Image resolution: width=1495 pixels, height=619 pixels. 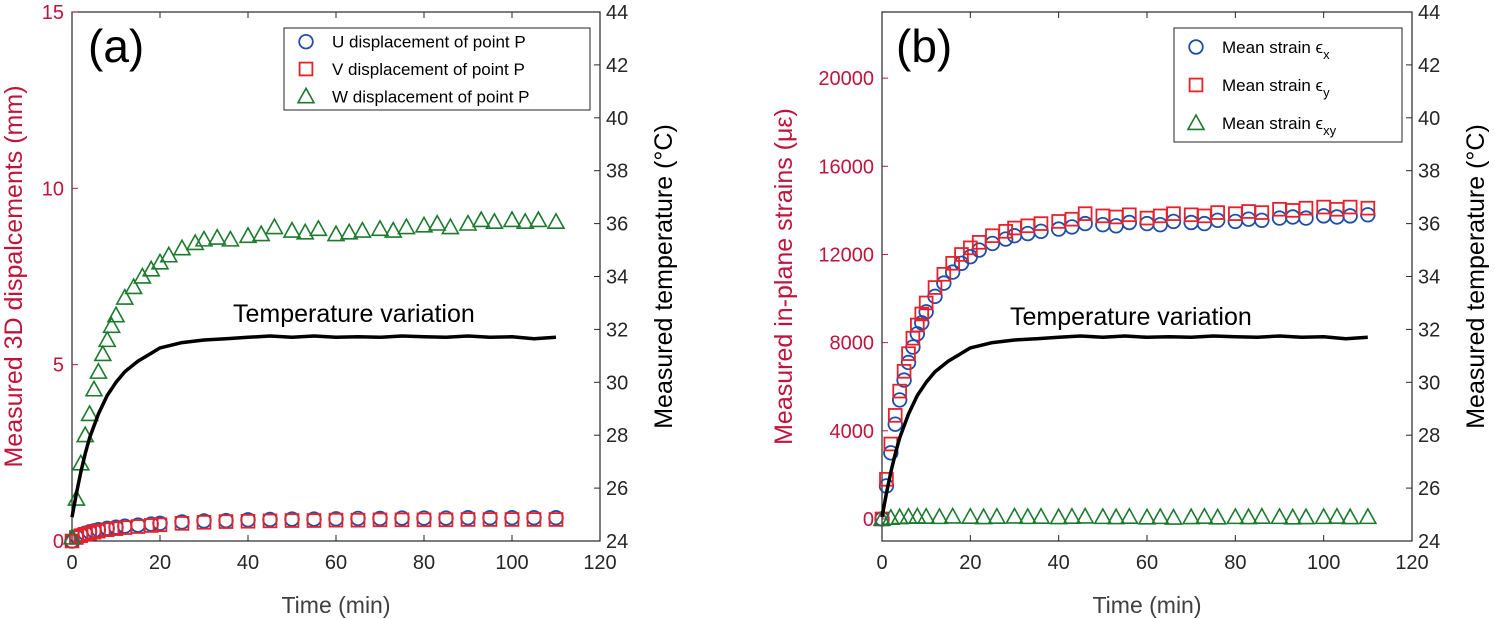 I want to click on x-tick-label: 20, so click(x=970, y=563).